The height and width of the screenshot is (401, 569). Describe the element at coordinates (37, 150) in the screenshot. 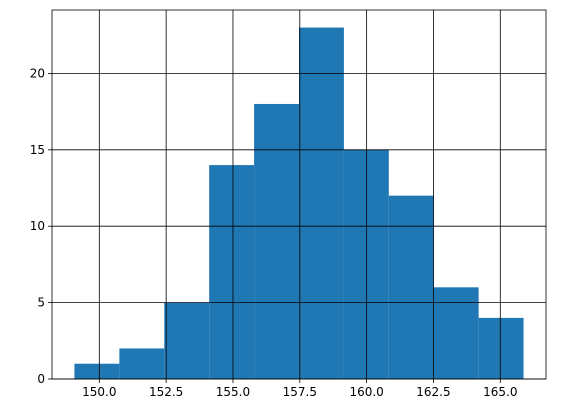

I see `y-tick-label-3: 15` at that location.